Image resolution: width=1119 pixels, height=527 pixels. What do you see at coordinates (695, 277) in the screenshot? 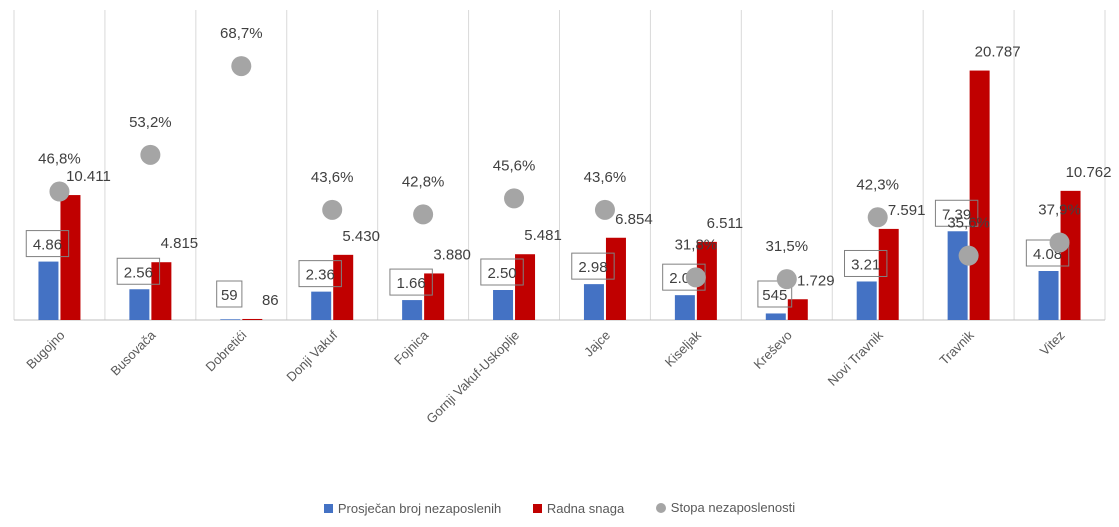
I see `rate-point-kiseljak` at bounding box center [695, 277].